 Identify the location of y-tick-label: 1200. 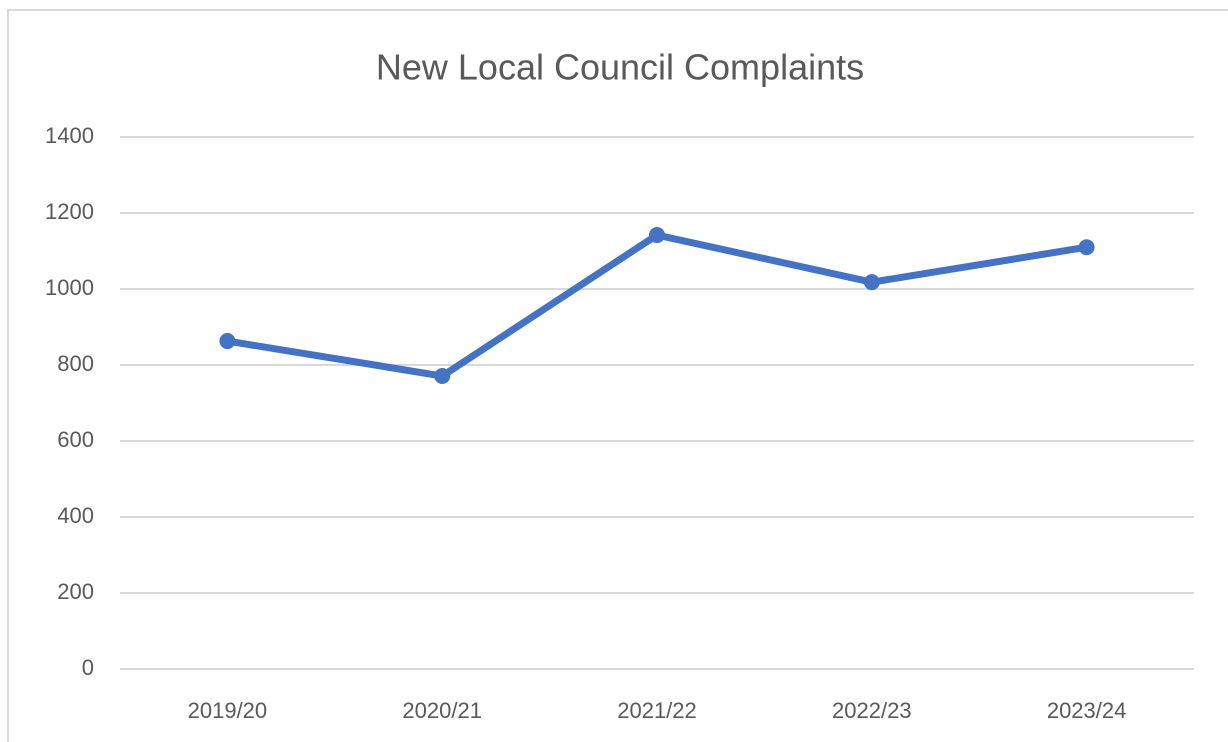
(69, 211).